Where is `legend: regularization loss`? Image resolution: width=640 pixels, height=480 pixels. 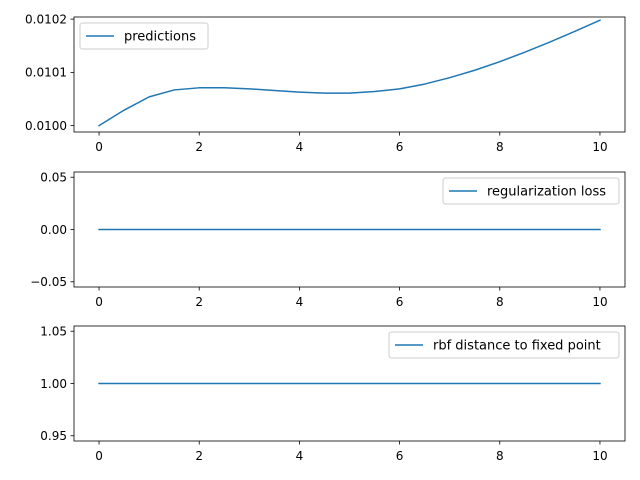
legend: regularization loss is located at coordinates (531, 191).